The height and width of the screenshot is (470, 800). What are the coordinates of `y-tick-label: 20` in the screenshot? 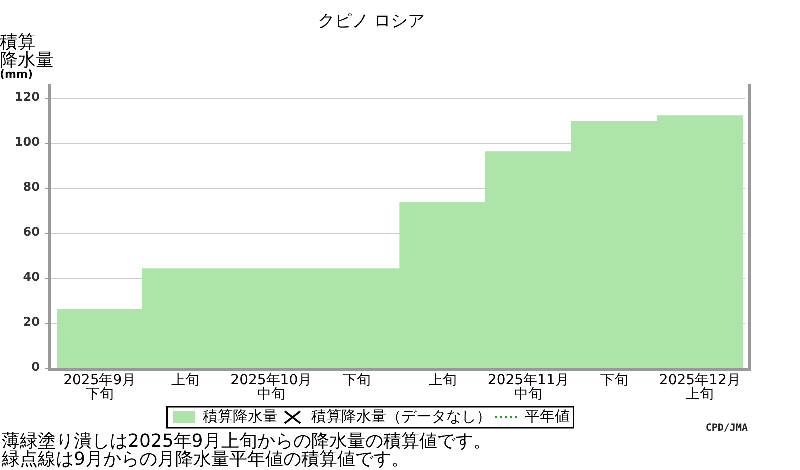 It's located at (31, 322).